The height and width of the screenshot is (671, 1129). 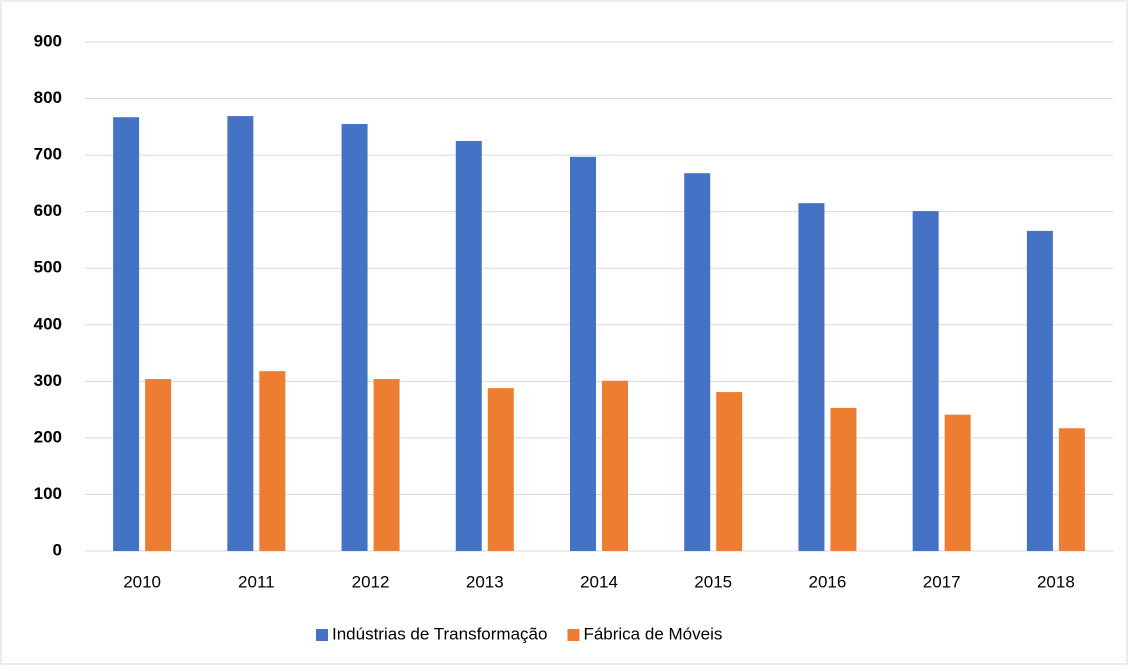 I want to click on x-tick-label: 2012, so click(x=371, y=581).